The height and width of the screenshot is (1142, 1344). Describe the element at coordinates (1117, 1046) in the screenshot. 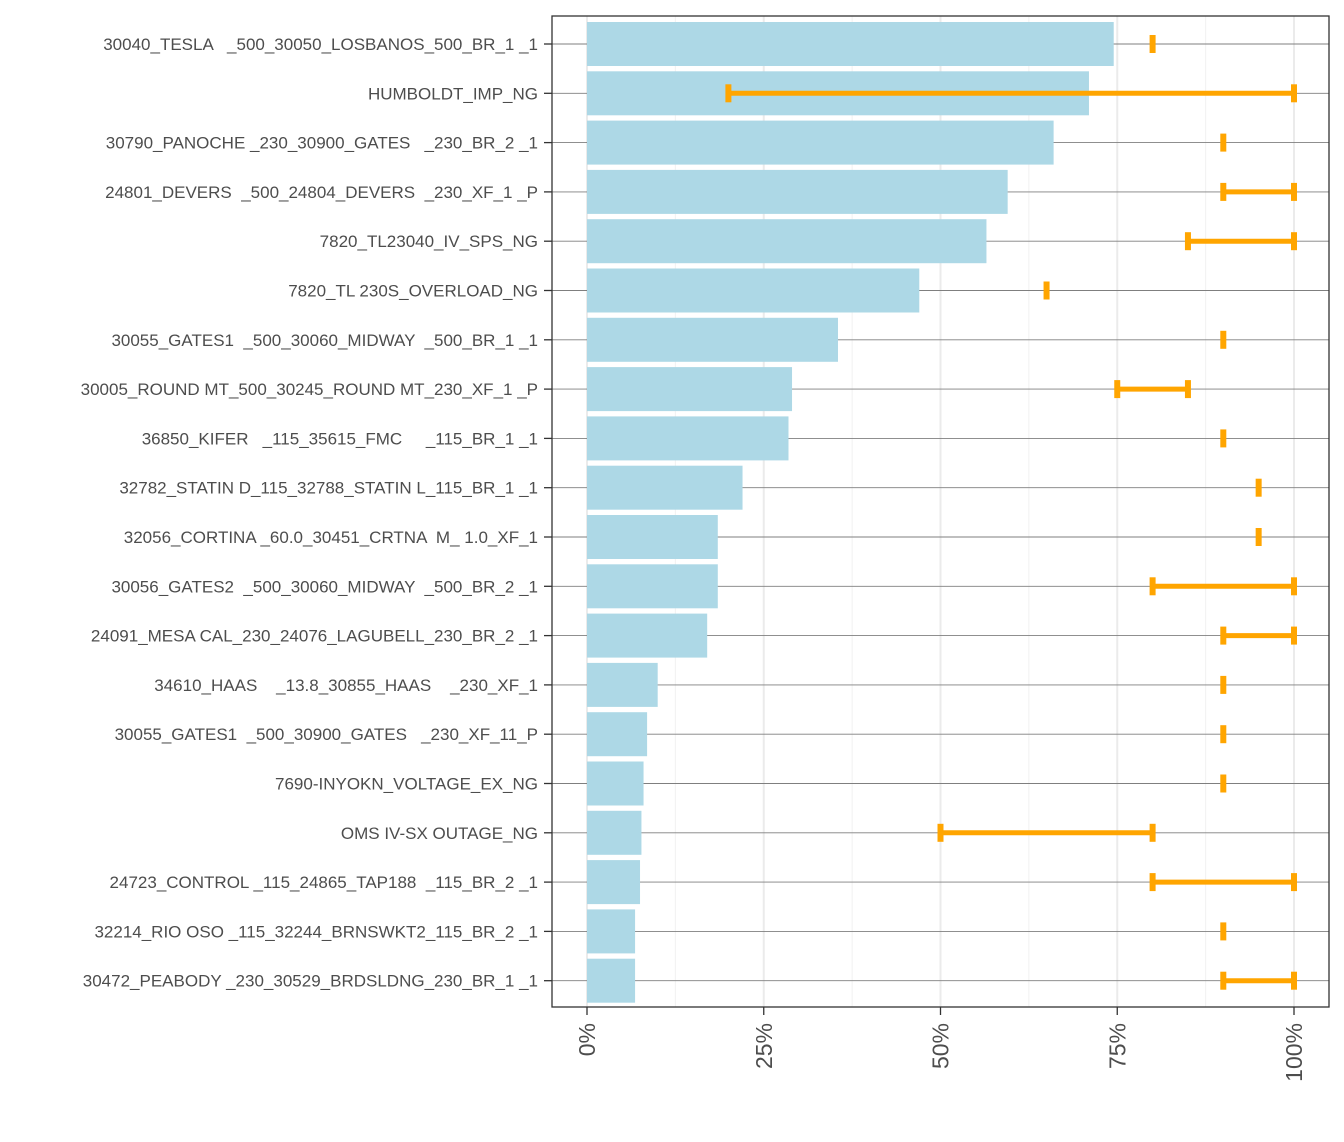

I see `x-tick-label: 75%` at that location.